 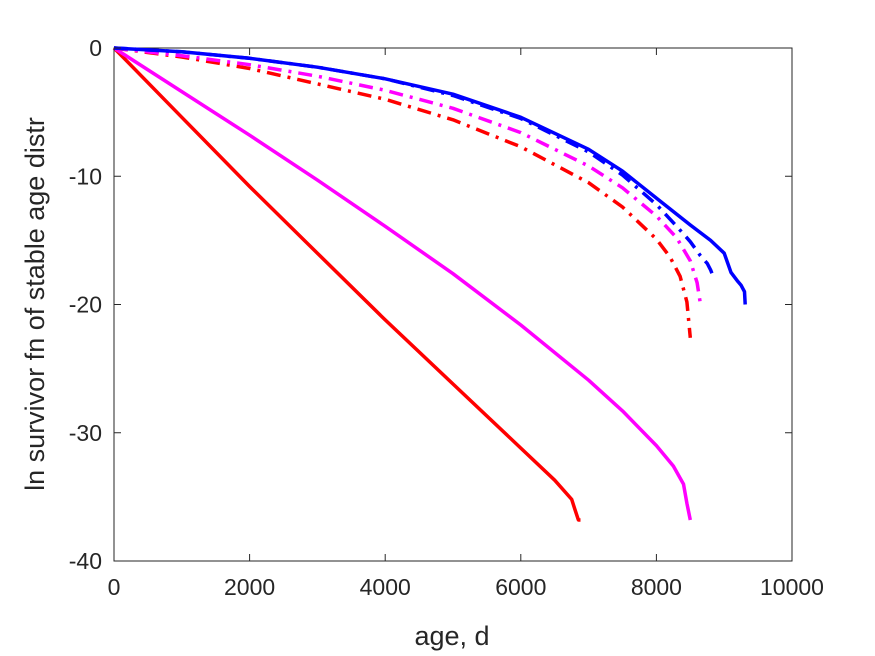 What do you see at coordinates (85, 433) in the screenshot?
I see `y-tick-label: -30` at bounding box center [85, 433].